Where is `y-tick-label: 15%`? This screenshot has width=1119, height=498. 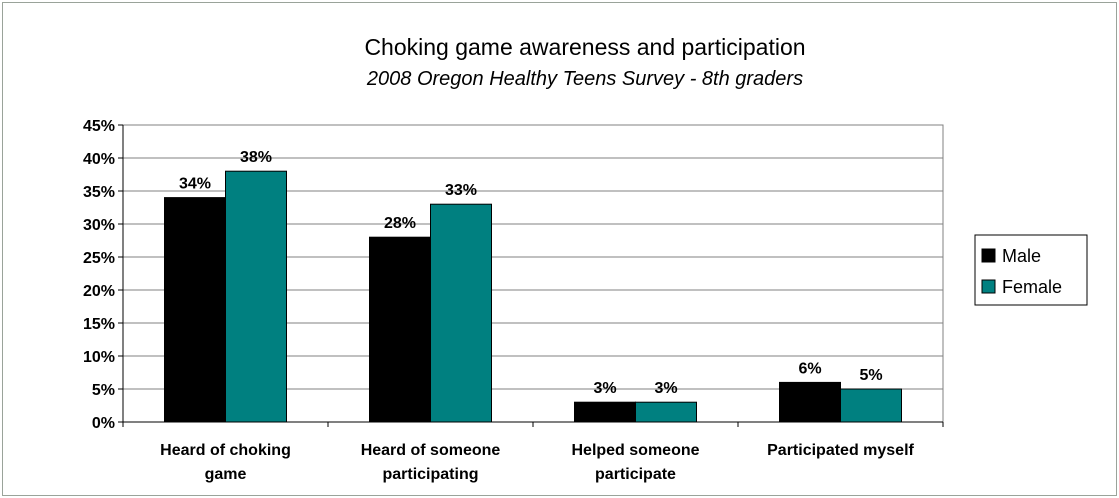 y-tick-label: 15% is located at coordinates (99, 324).